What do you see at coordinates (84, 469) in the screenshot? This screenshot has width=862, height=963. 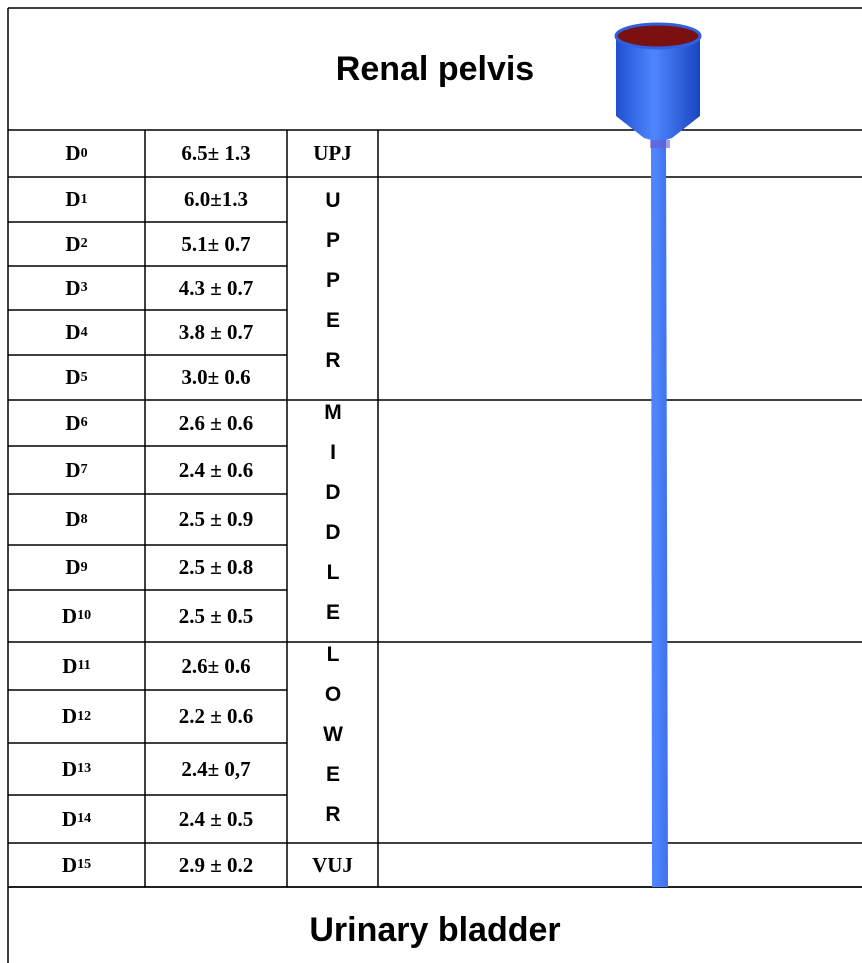 I see `diameter-index: 7` at bounding box center [84, 469].